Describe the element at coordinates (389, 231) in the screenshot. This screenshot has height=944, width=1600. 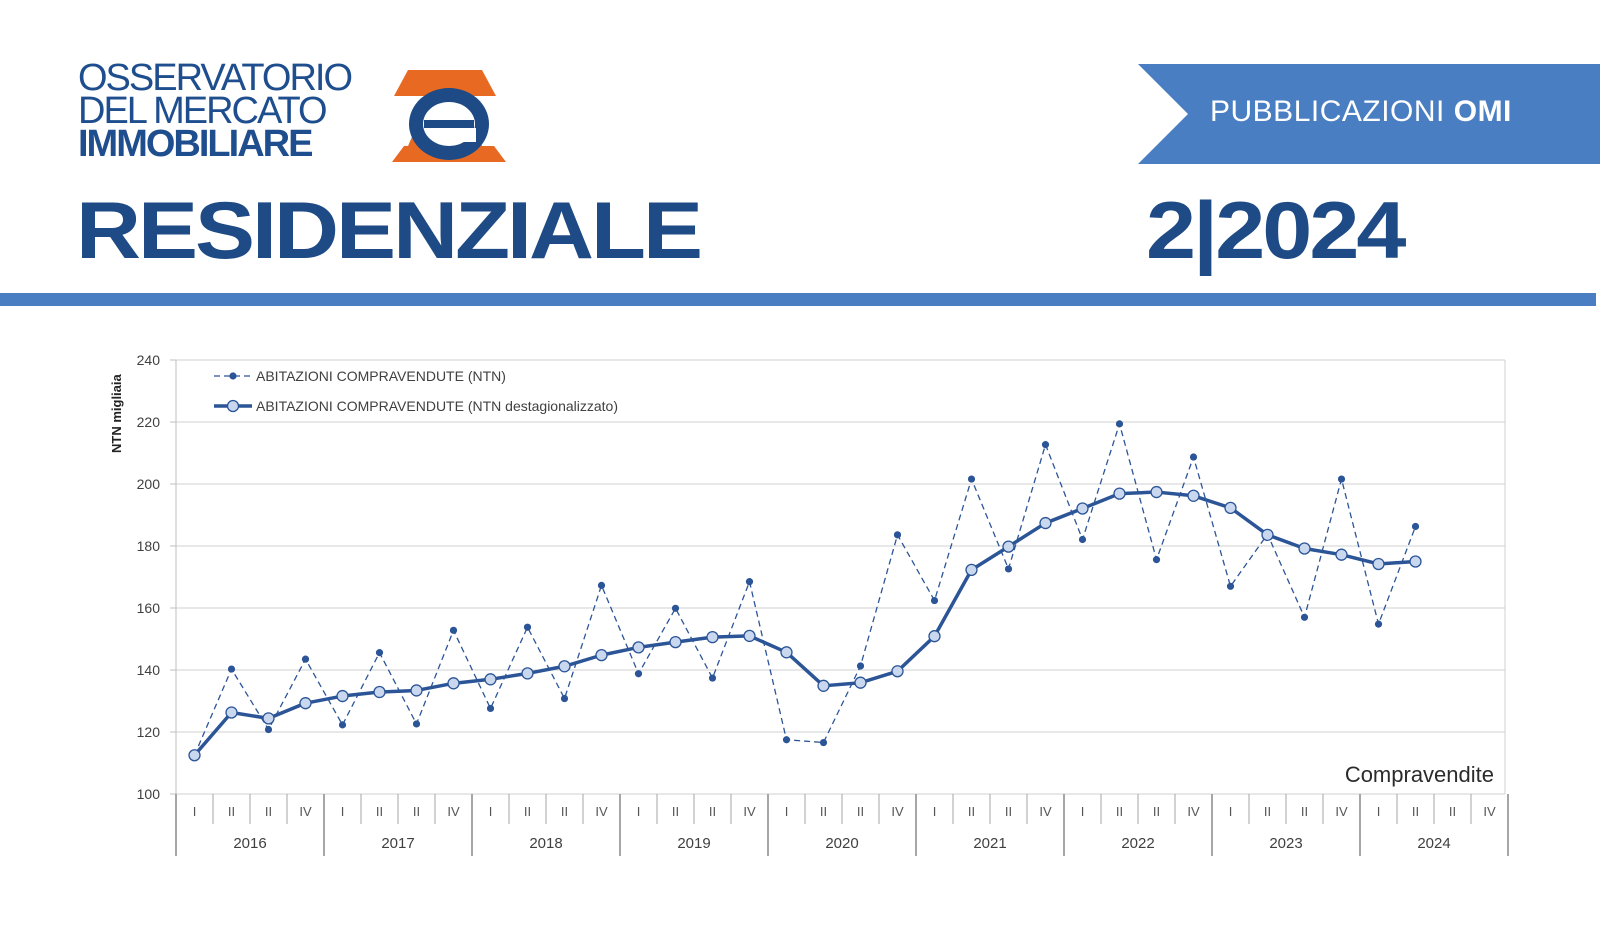
I see `page-title: RESIDENZIALE` at that location.